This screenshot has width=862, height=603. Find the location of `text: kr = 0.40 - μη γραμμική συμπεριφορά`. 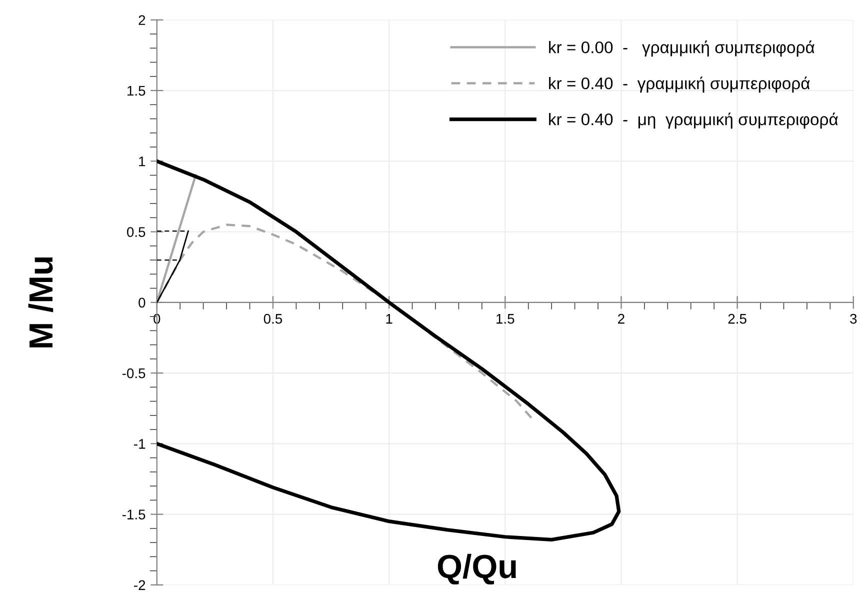

text: kr = 0.40 - μη γραμμική συμπεριφορά is located at coordinates (693, 120).